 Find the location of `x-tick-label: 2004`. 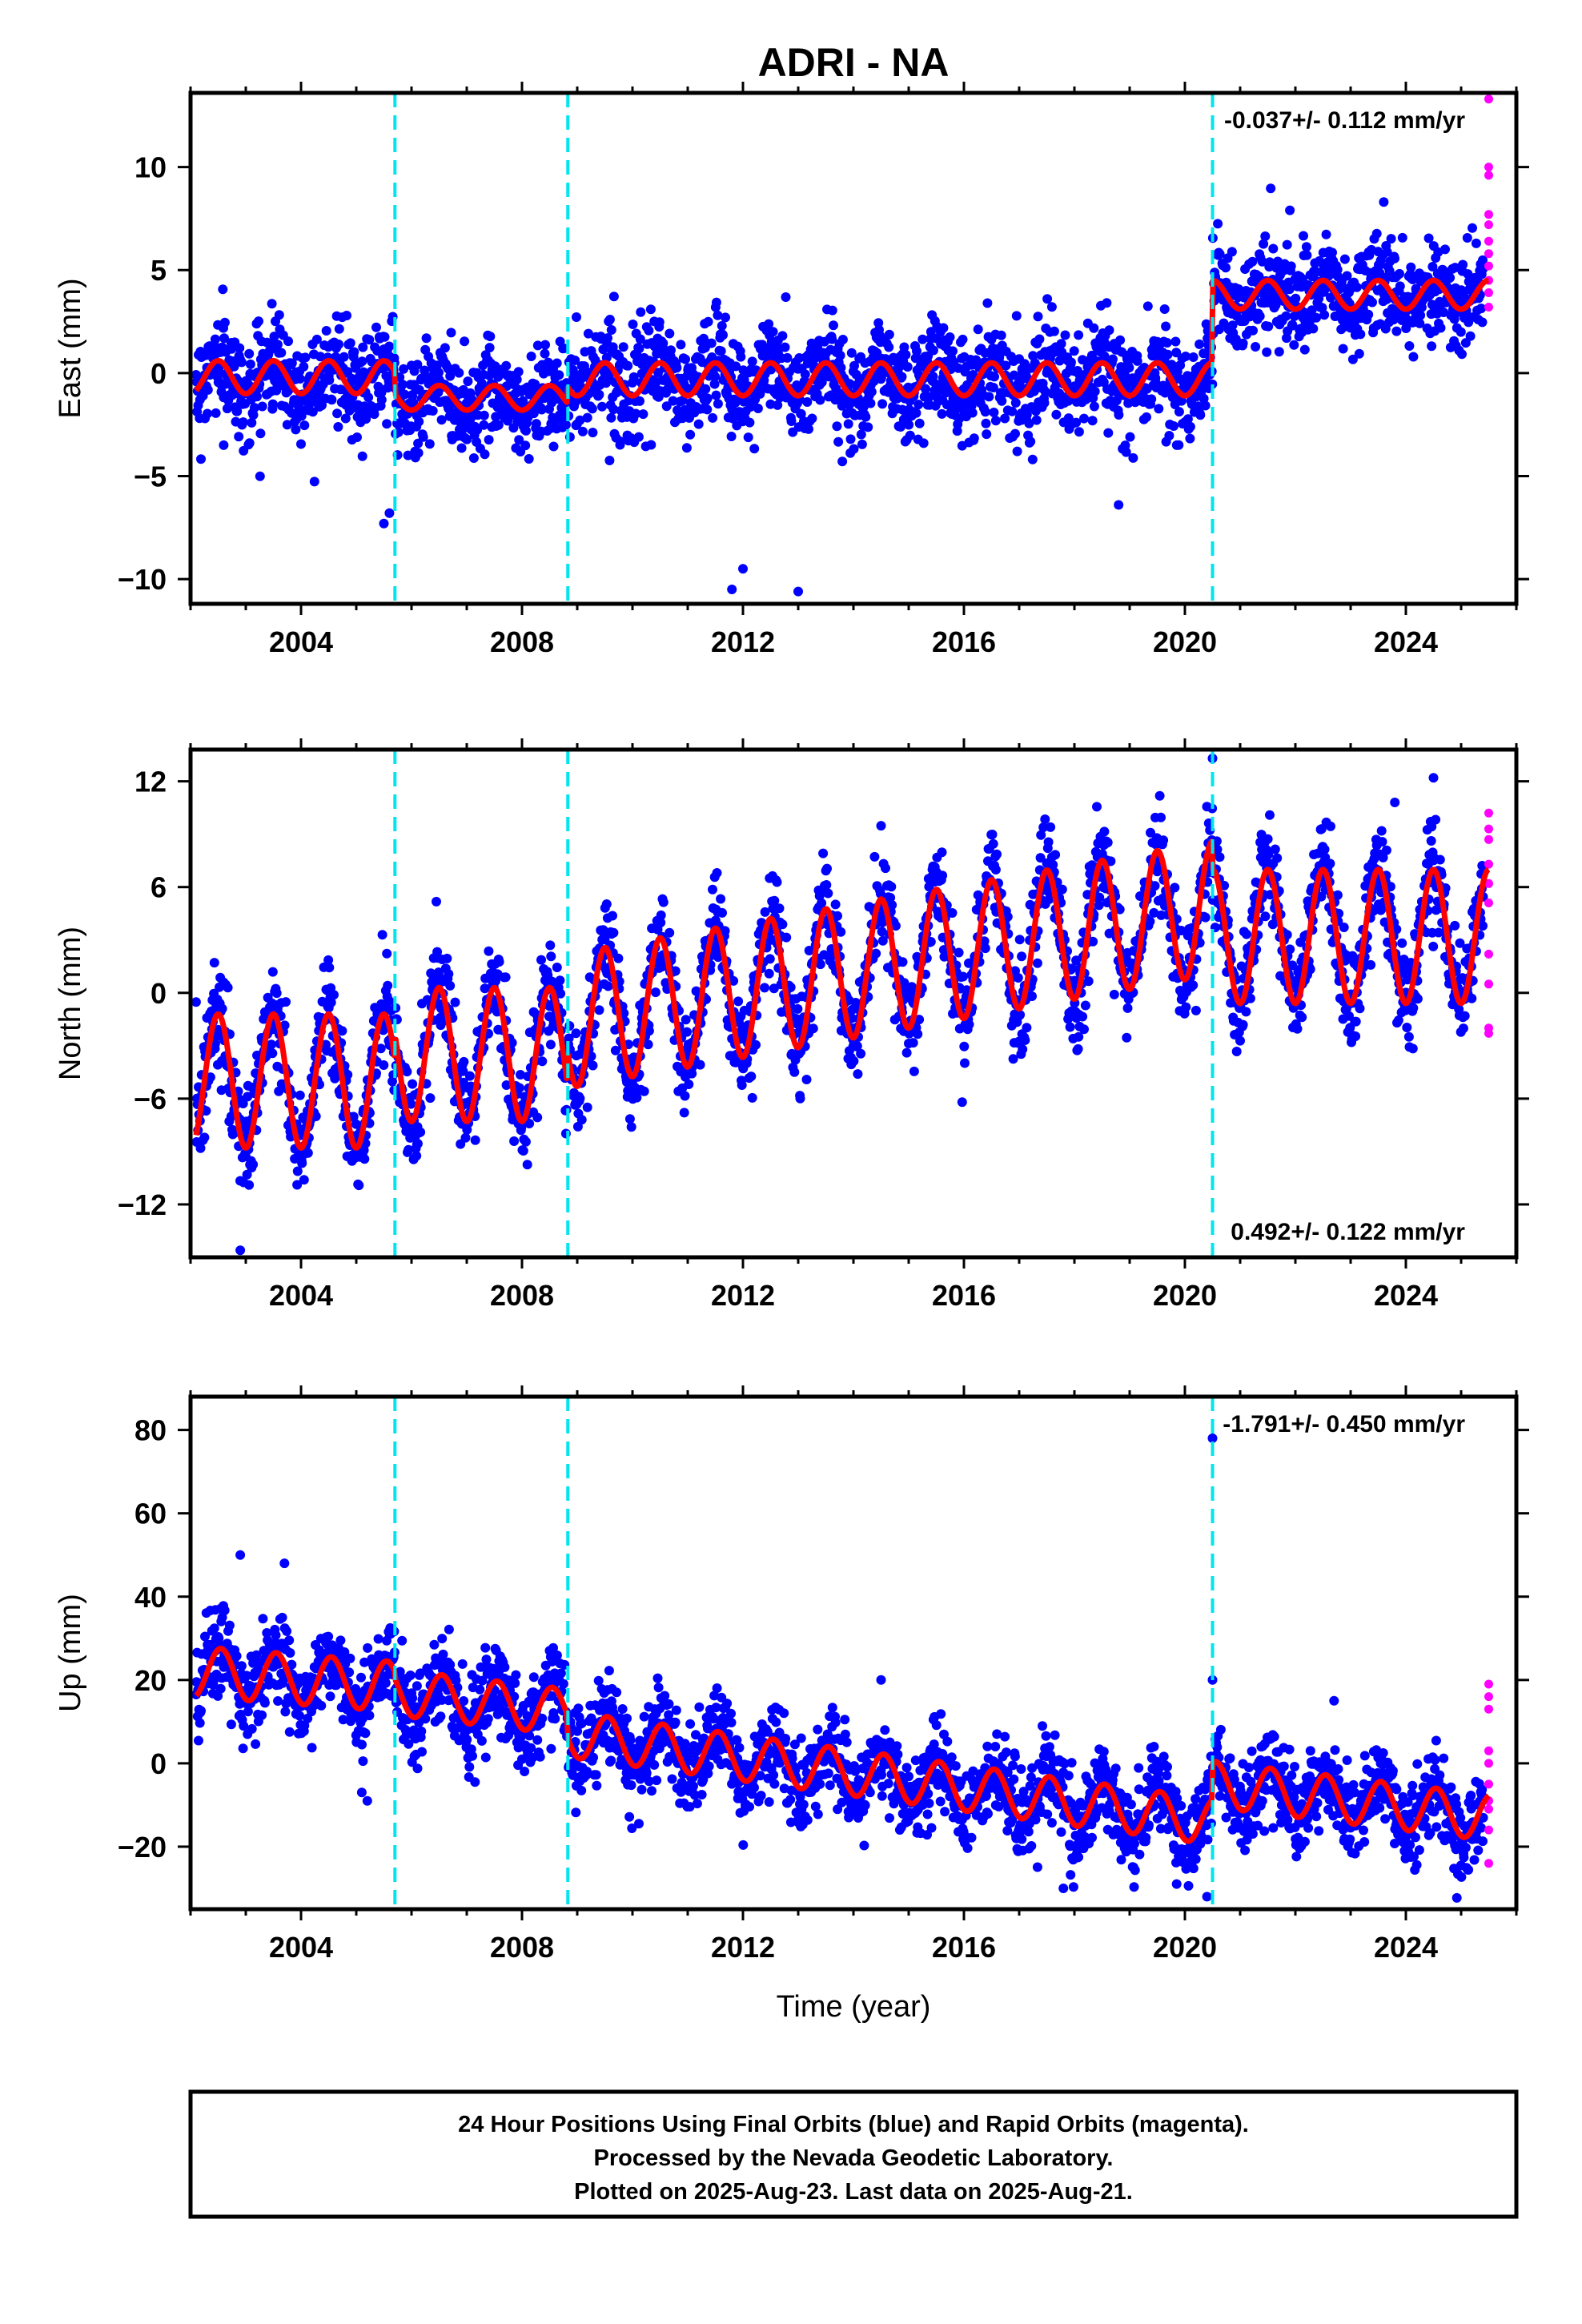

x-tick-label: 2004 is located at coordinates (301, 641).